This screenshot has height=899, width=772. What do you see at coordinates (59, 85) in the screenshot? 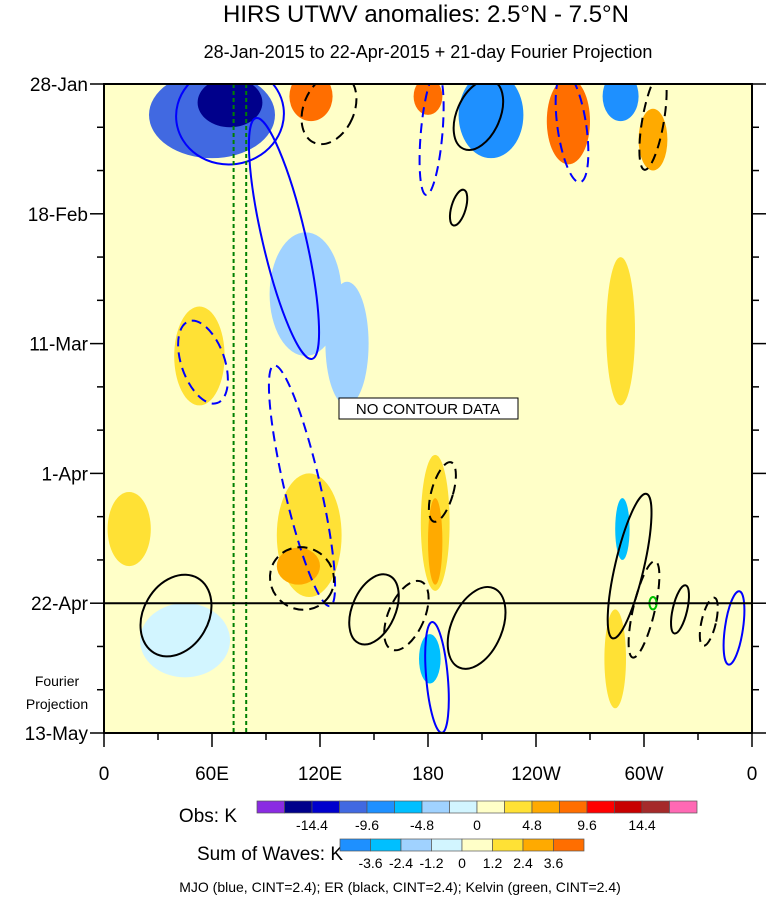
I see `y-tick-label: 28-Jan` at bounding box center [59, 85].